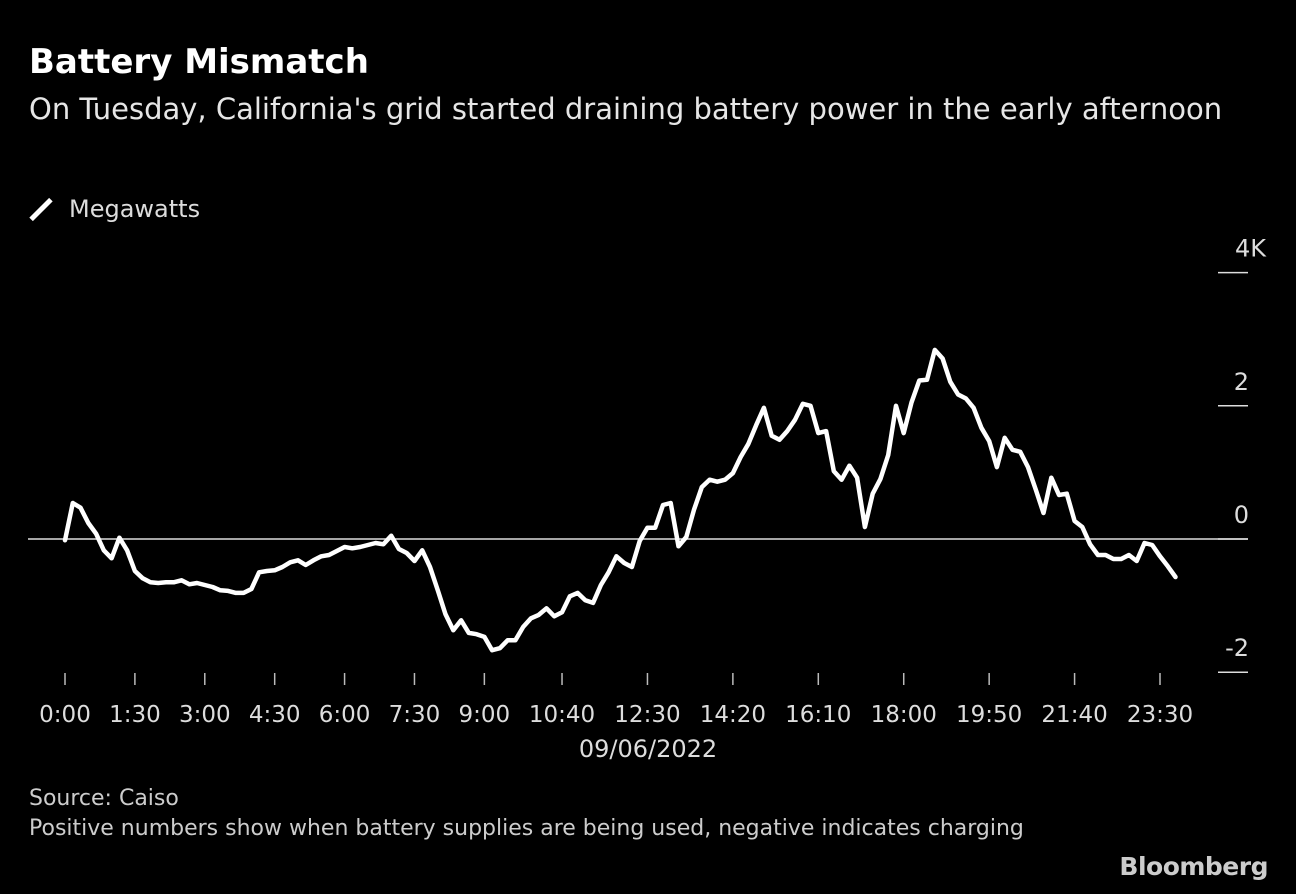 This screenshot has height=894, width=1296. What do you see at coordinates (562, 715) in the screenshot?
I see `x-tick-label: 10:40` at bounding box center [562, 715].